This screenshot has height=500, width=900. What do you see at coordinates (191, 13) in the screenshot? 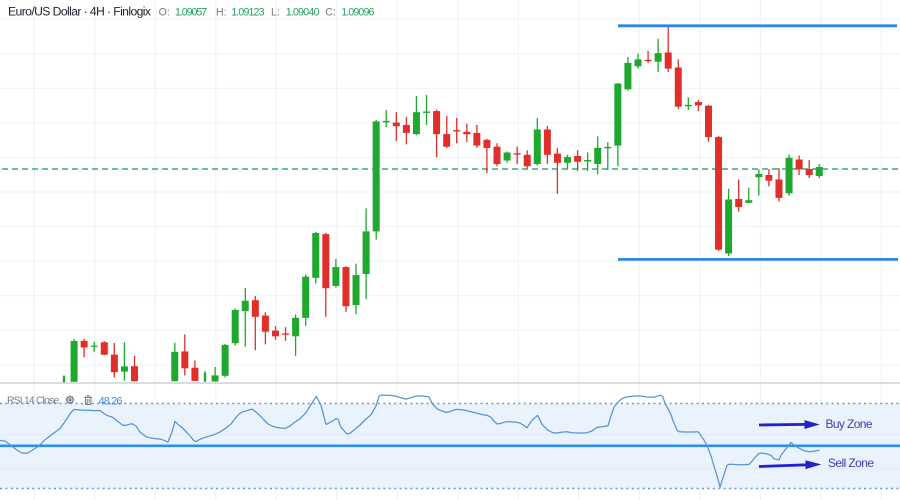
I see `svg-text: 1.09057` at bounding box center [191, 13].